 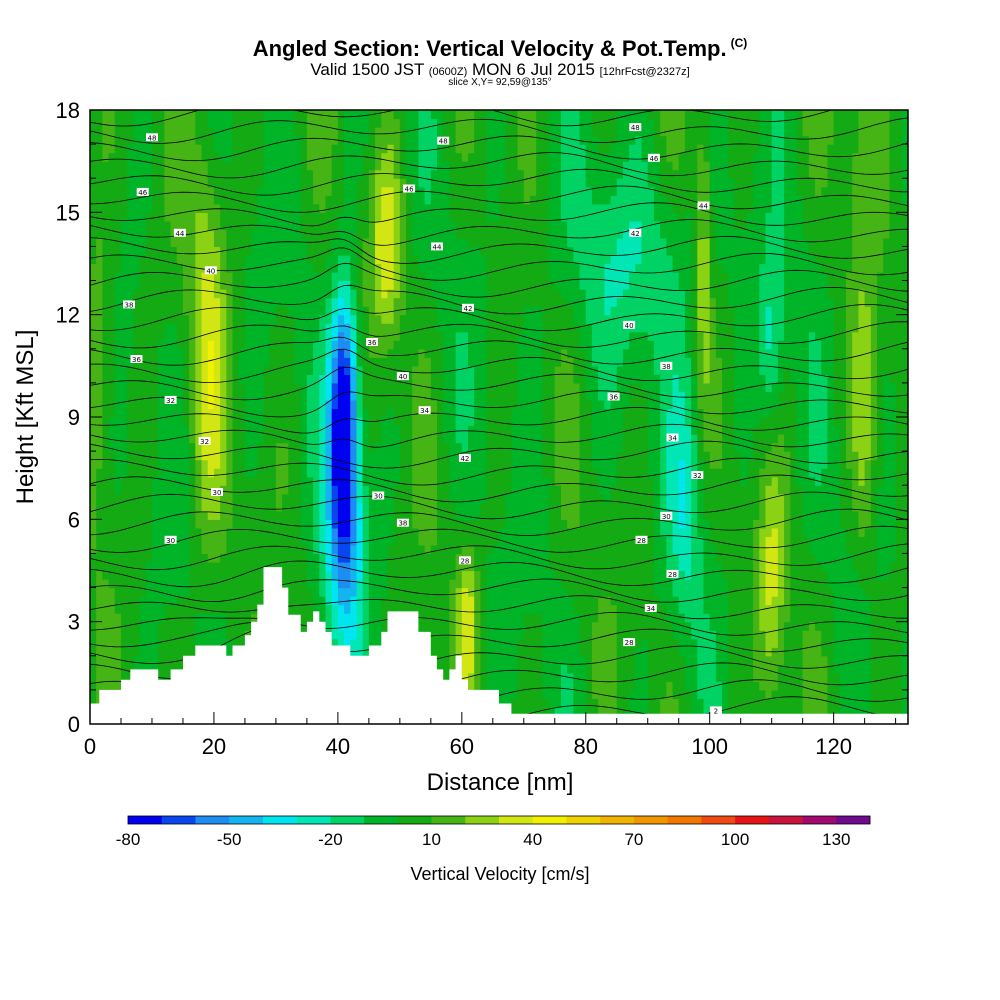 What do you see at coordinates (672, 439) in the screenshot?
I see `contour-label: 34` at bounding box center [672, 439].